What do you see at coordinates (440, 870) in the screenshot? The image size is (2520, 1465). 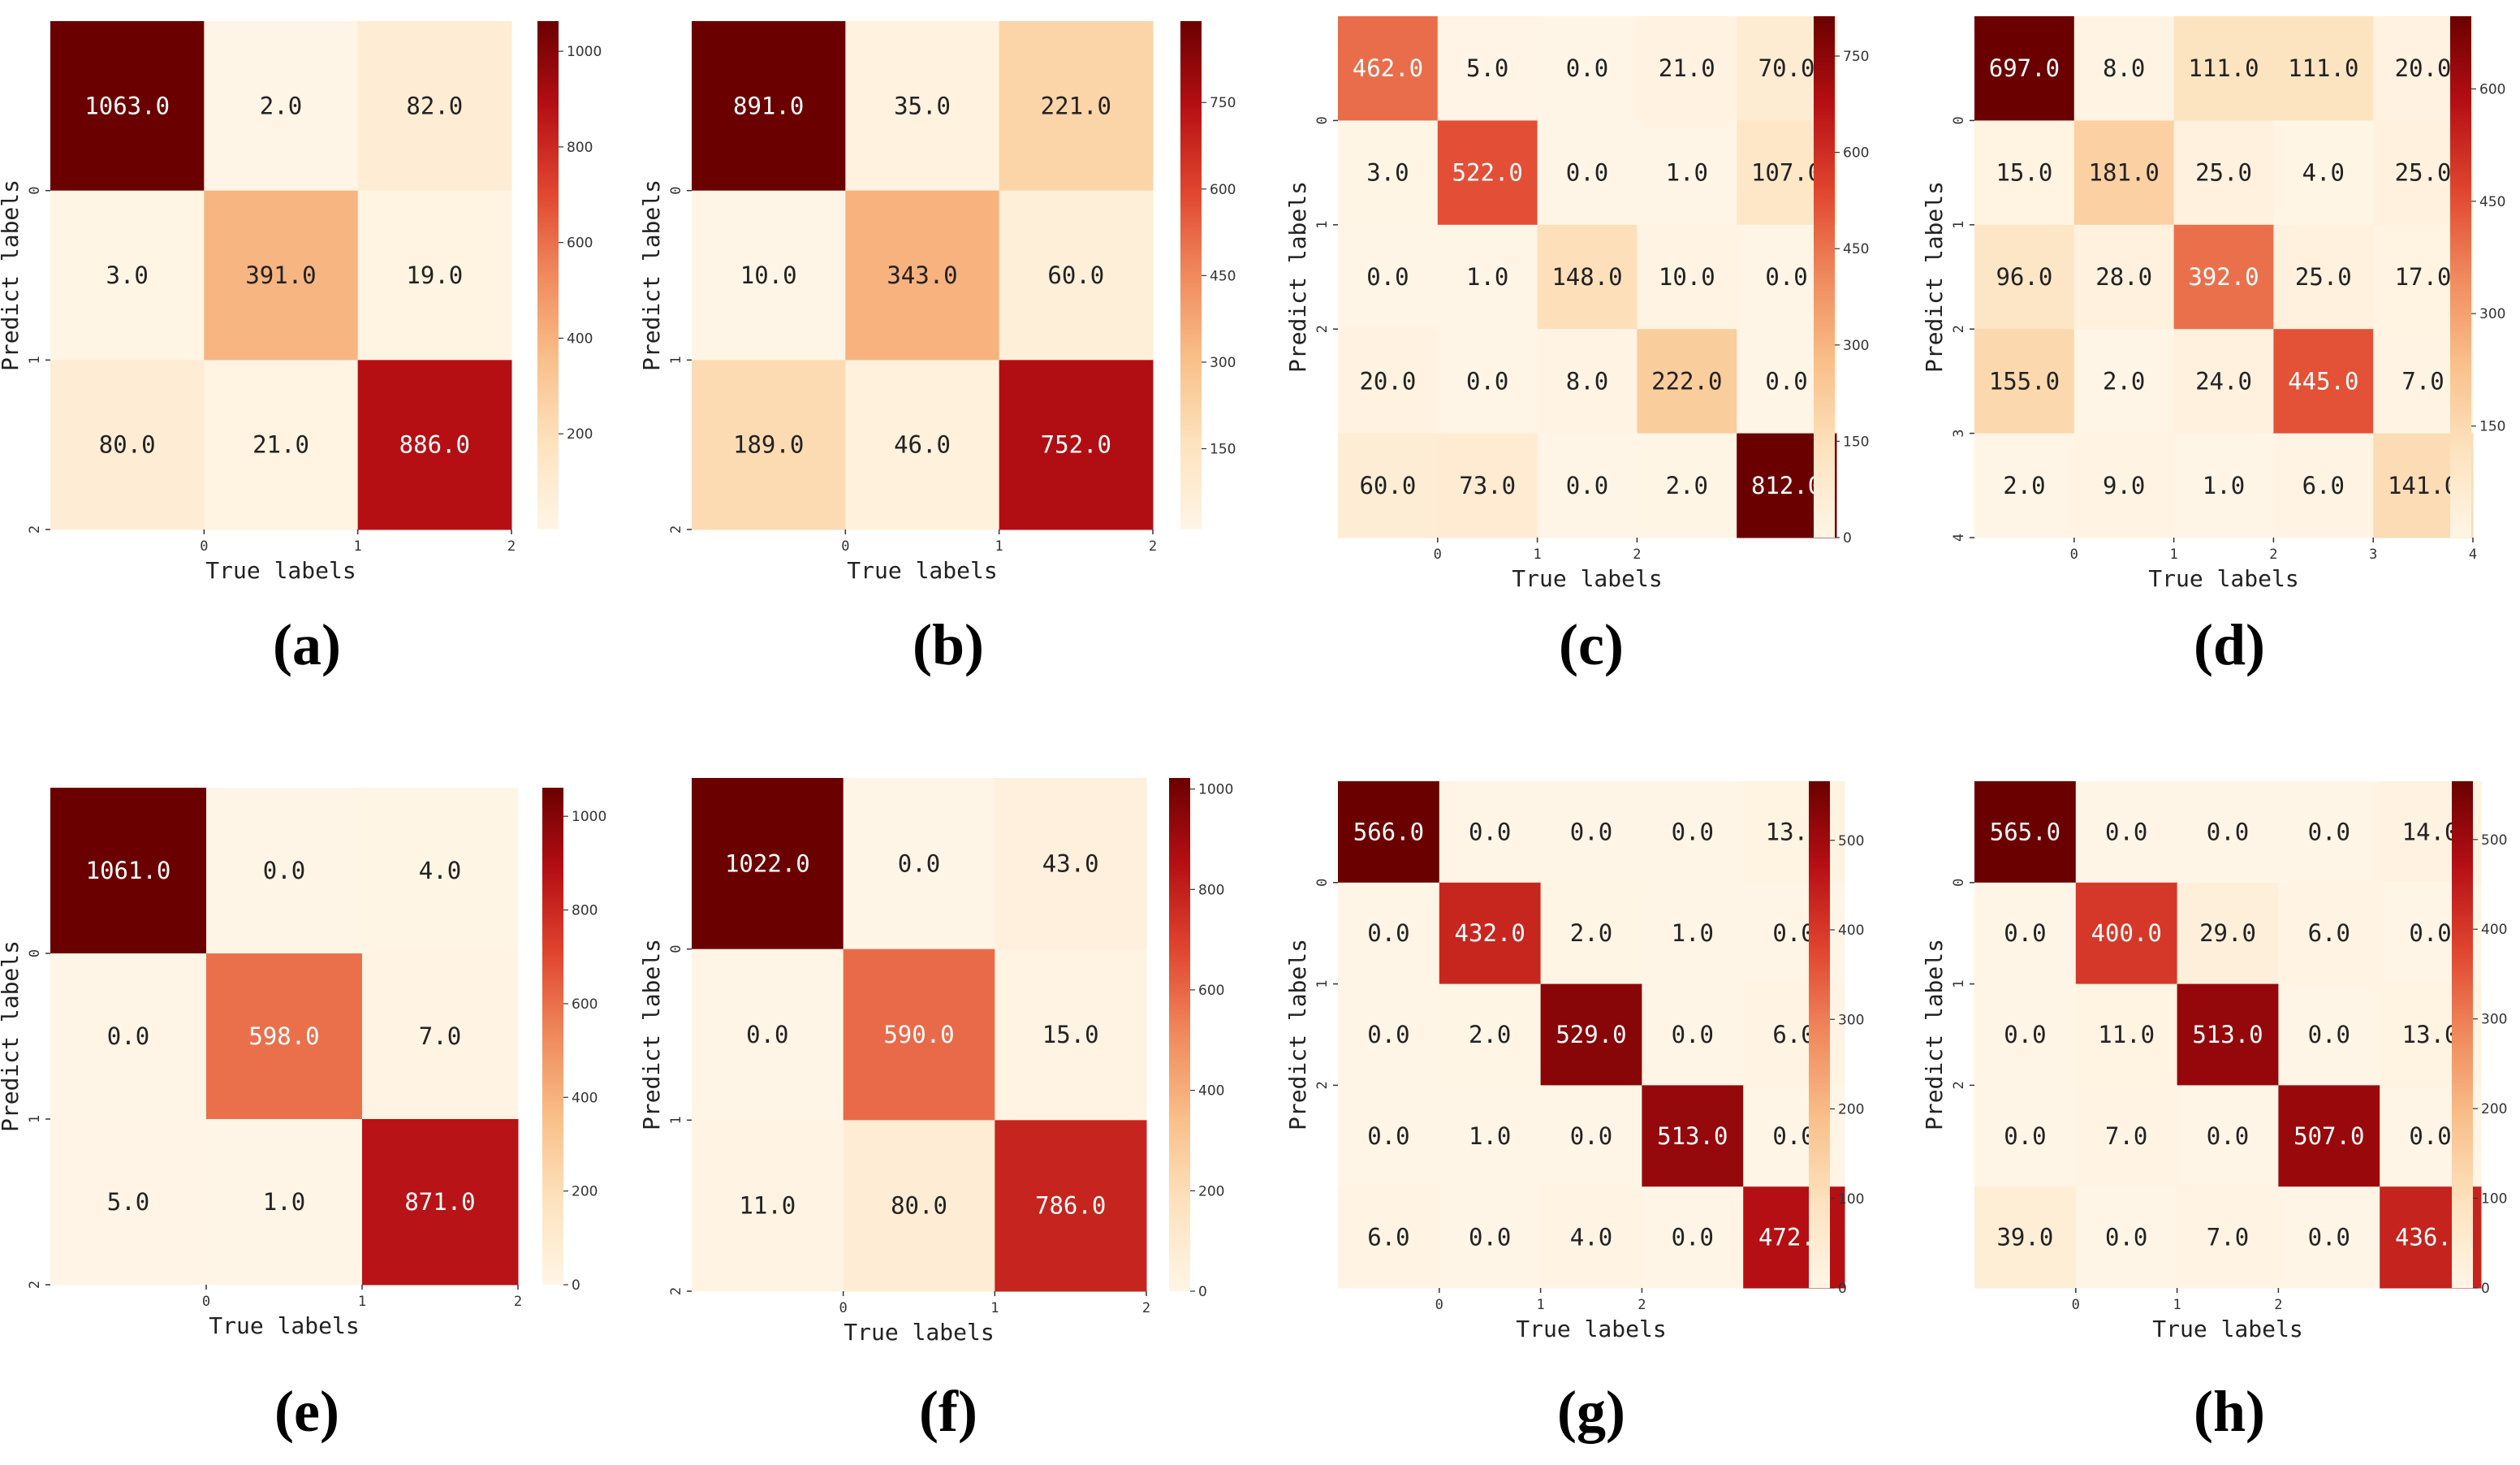 I see `cell-value: 4.0` at bounding box center [440, 870].